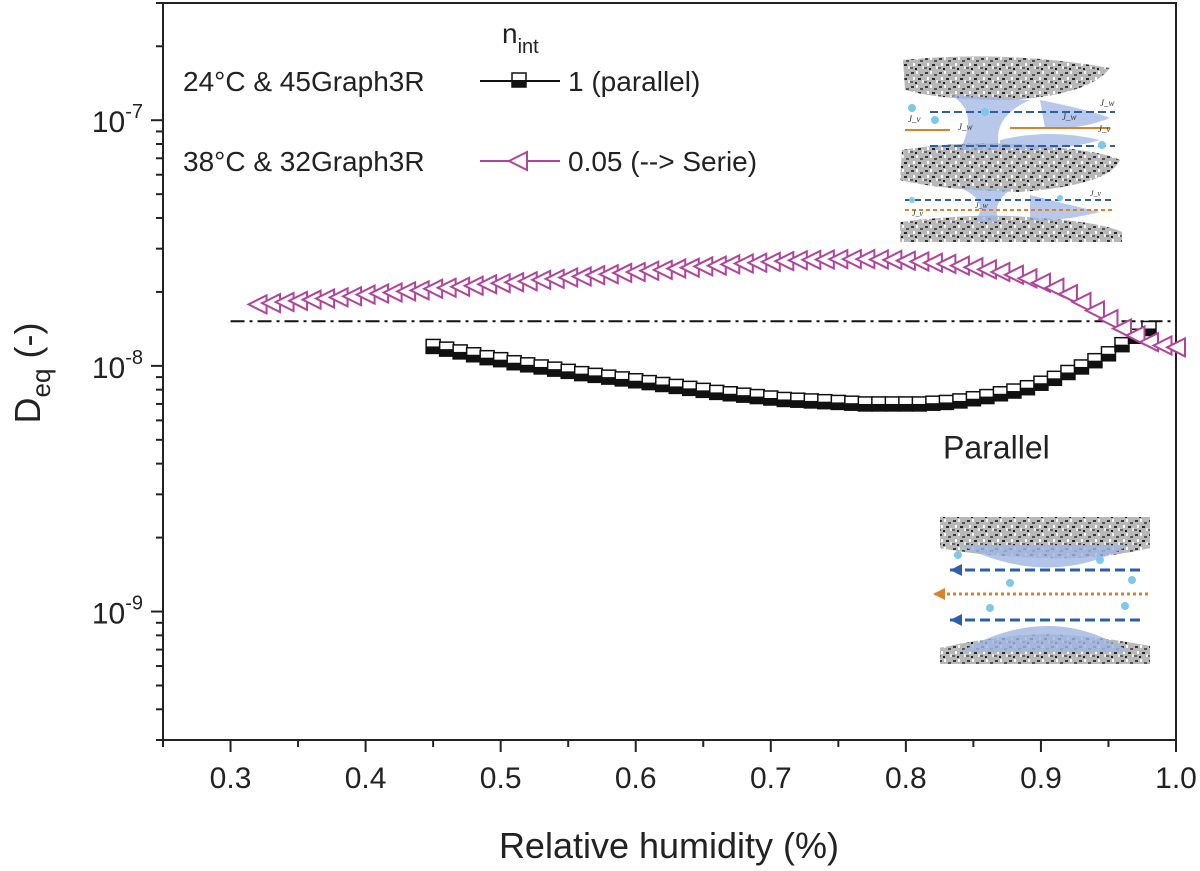  Describe the element at coordinates (717, 303) in the screenshot. I see `series-serie-line` at that location.